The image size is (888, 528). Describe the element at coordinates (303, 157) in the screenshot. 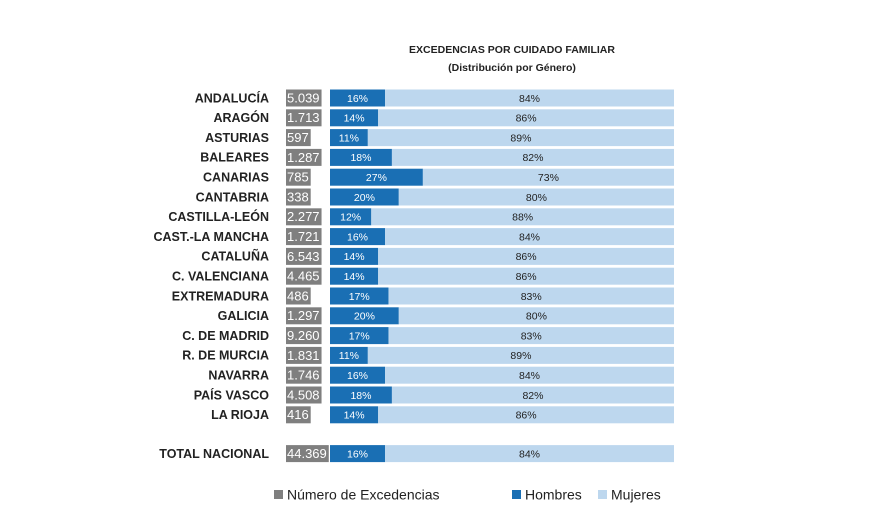

I see `count-label: 1.287` at that location.